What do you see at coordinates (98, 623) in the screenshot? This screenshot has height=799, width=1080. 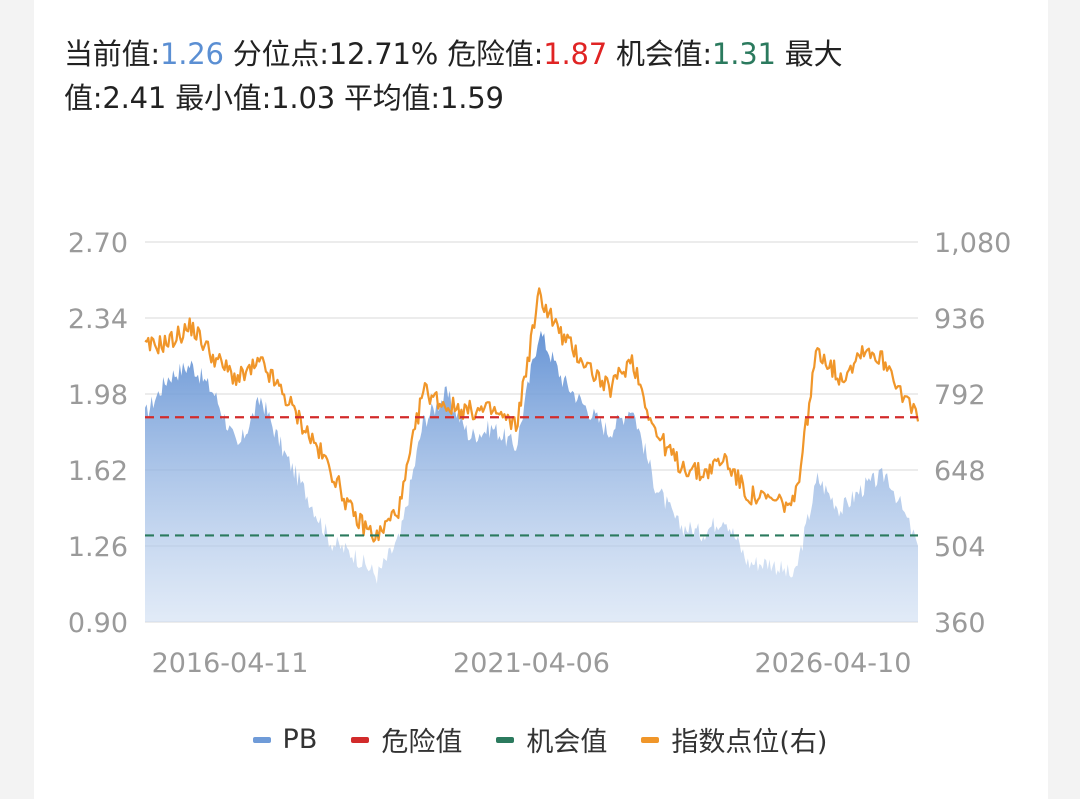 I see `y-left-tick-label: 0.90` at bounding box center [98, 623].